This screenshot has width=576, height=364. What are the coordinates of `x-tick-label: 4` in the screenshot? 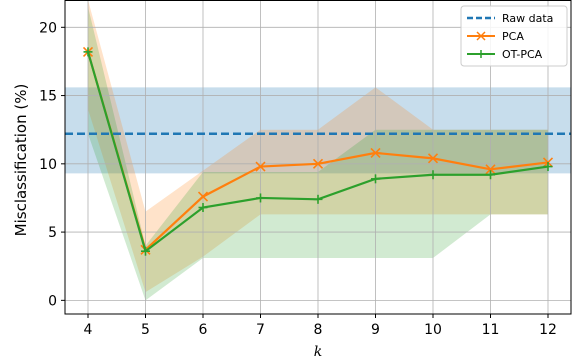 It's located at (88, 330).